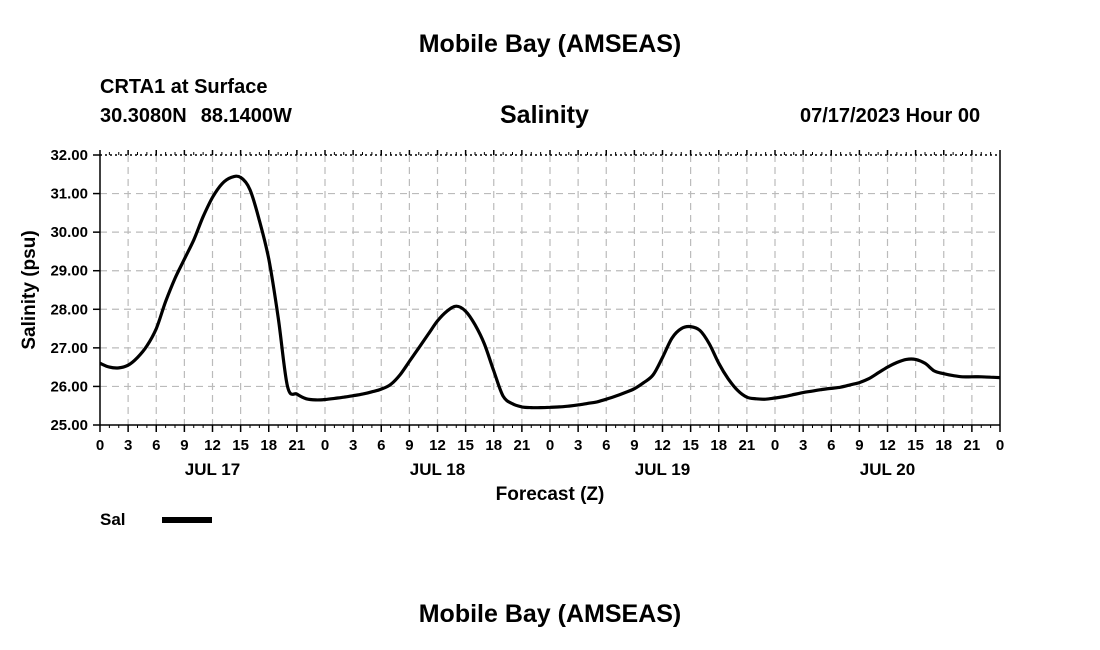 This screenshot has width=1100, height=650. Describe the element at coordinates (113, 519) in the screenshot. I see `legend-label: Sal` at that location.